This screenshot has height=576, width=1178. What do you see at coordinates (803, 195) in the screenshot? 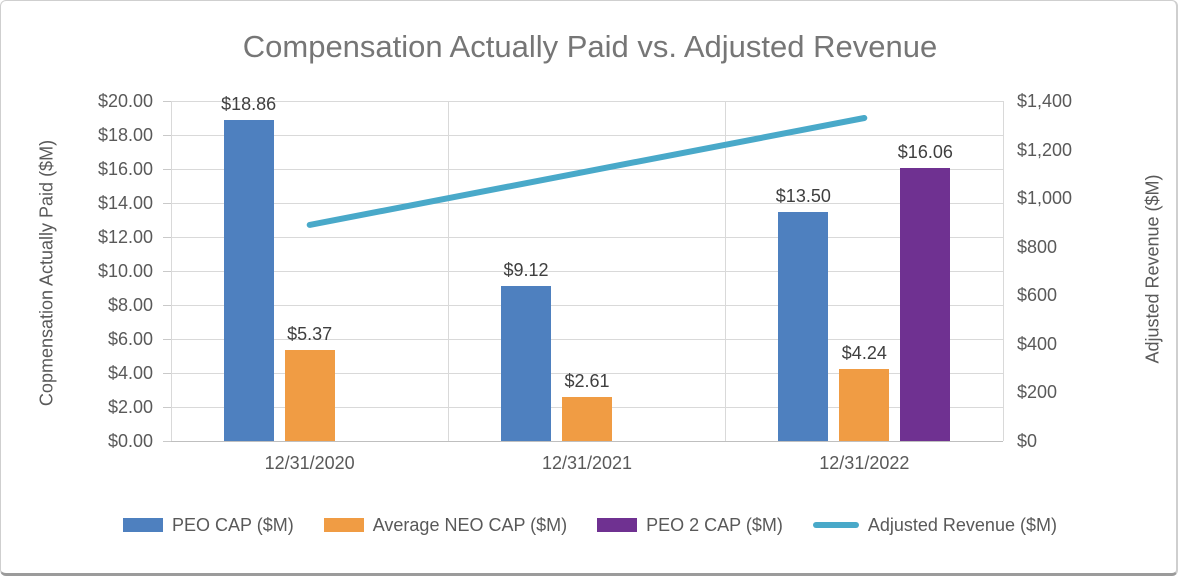
I see `bar-data-label: $13.50` at bounding box center [803, 195].